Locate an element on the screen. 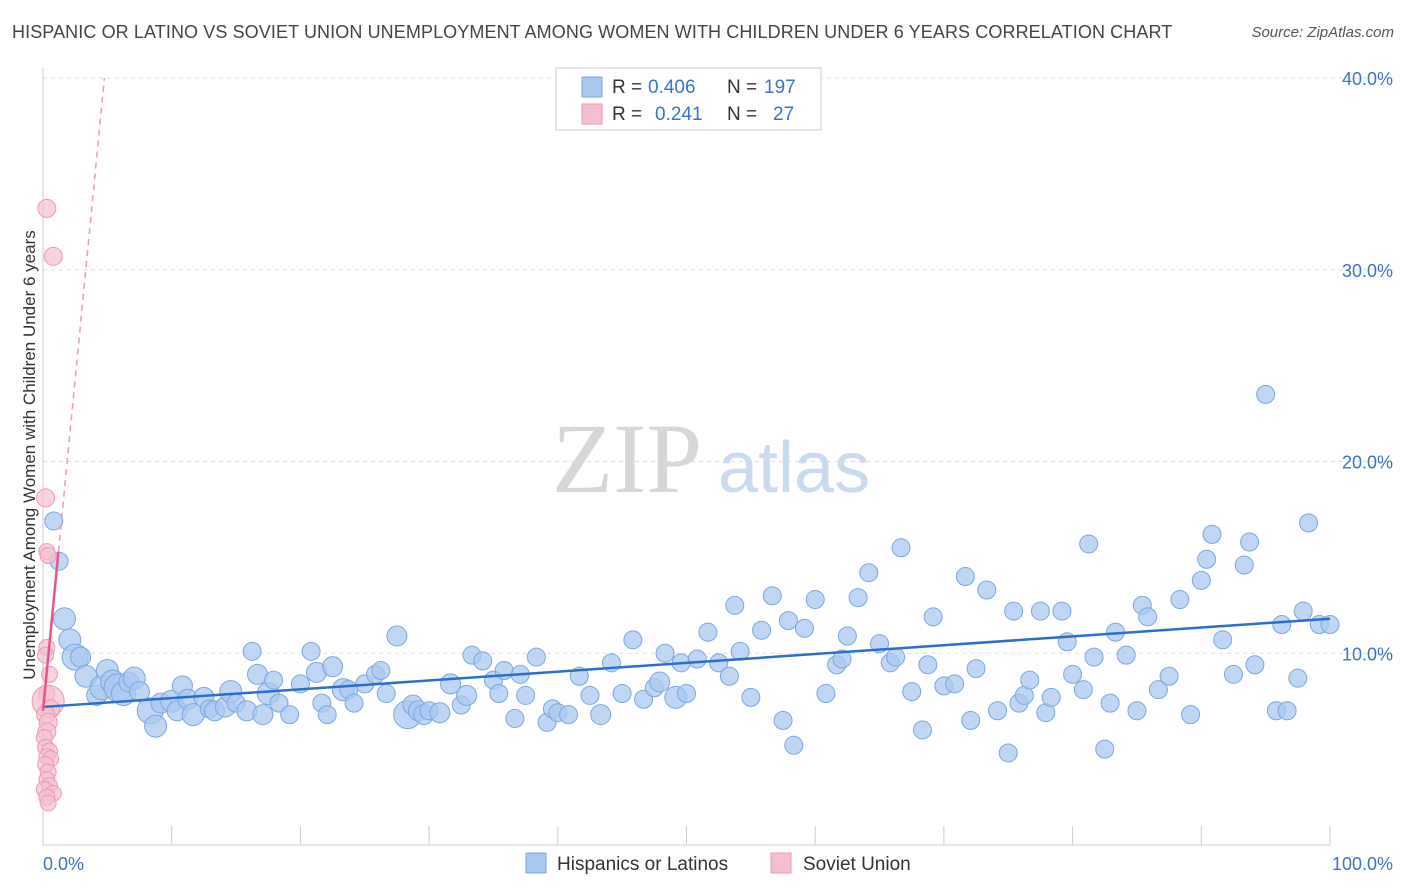 This screenshot has height=892, width=1406. bottom-legend-soviet: Soviet Union is located at coordinates (857, 864).